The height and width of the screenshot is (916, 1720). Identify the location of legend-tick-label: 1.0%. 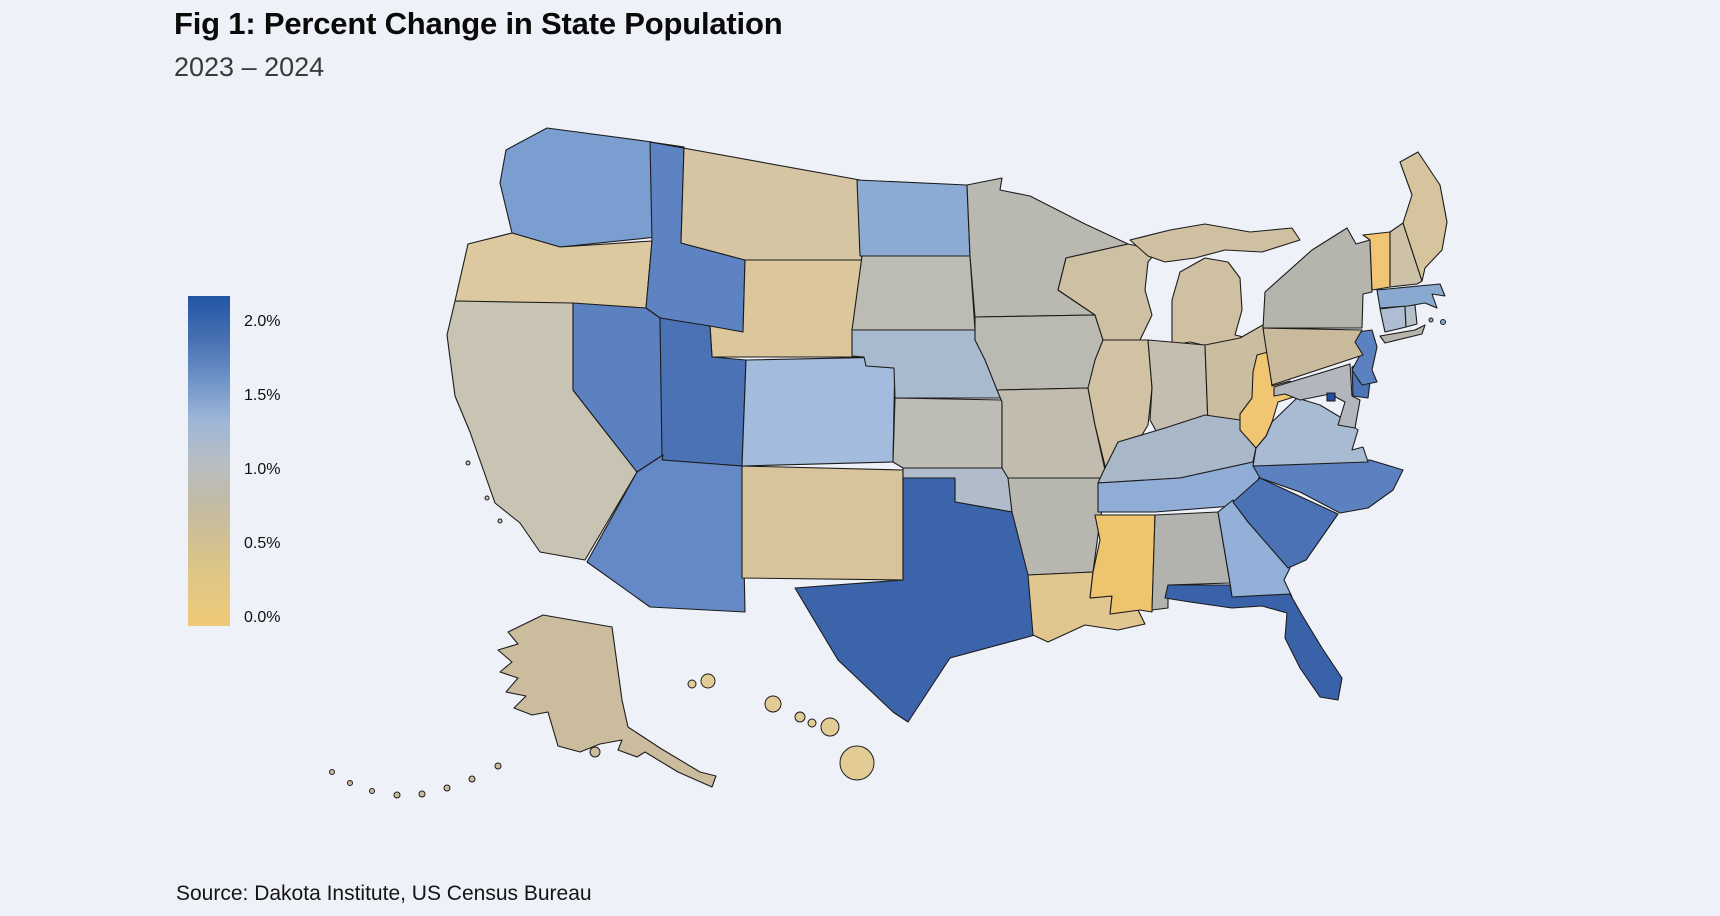
(262, 469).